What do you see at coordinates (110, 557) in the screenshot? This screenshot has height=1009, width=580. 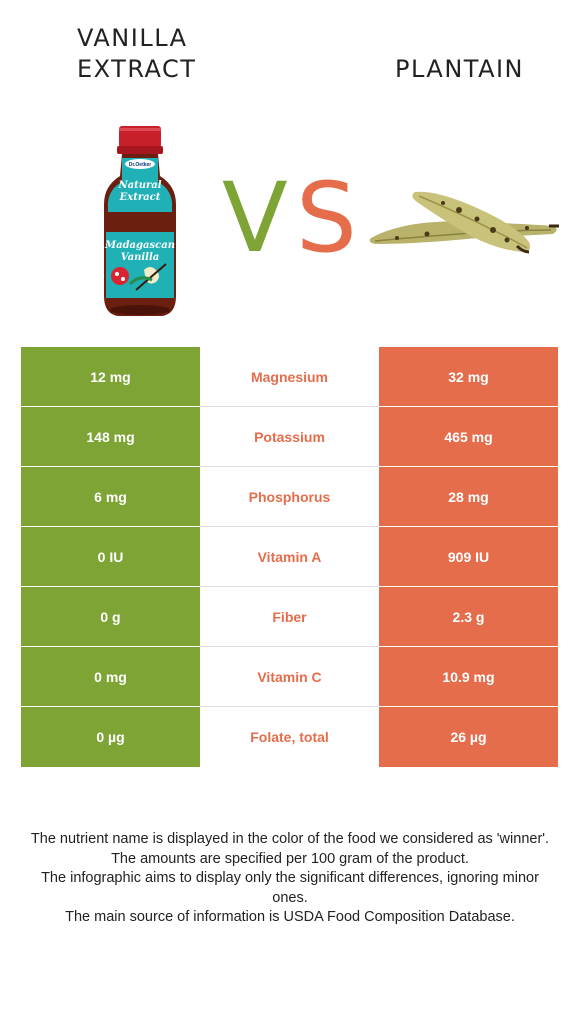 I see `left-food-value: 0 IU` at bounding box center [110, 557].